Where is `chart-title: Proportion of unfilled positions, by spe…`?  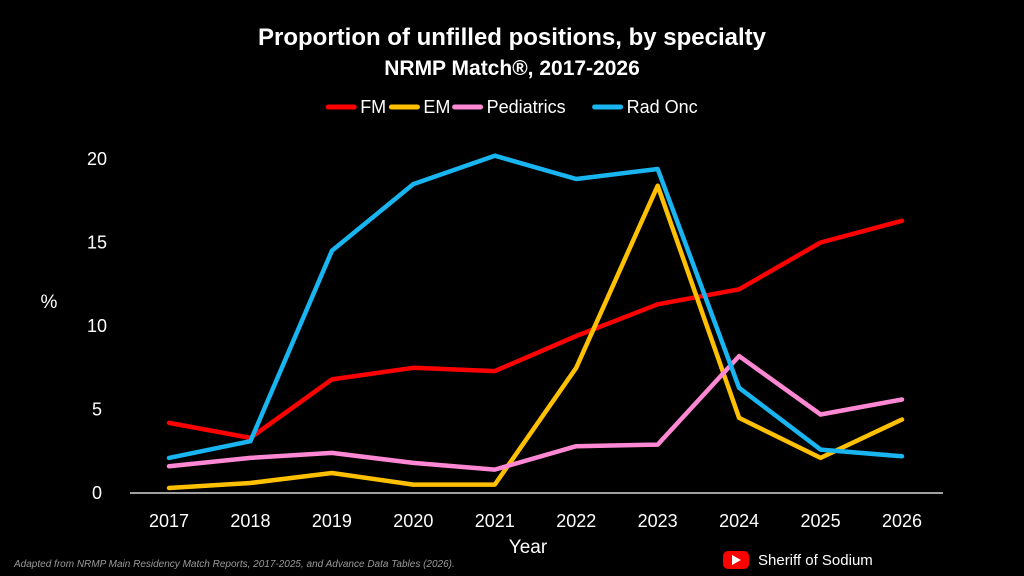
chart-title: Proportion of unfilled positions, by spe… is located at coordinates (512, 37).